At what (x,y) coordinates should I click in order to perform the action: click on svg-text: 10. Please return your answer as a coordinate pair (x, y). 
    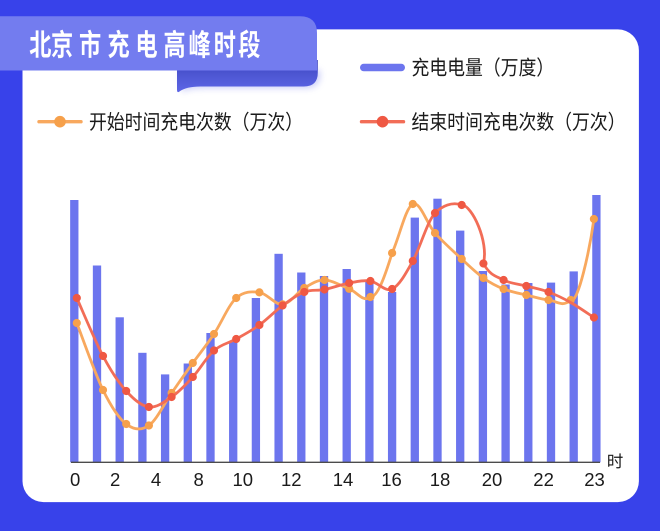
    Looking at the image, I should click on (243, 479).